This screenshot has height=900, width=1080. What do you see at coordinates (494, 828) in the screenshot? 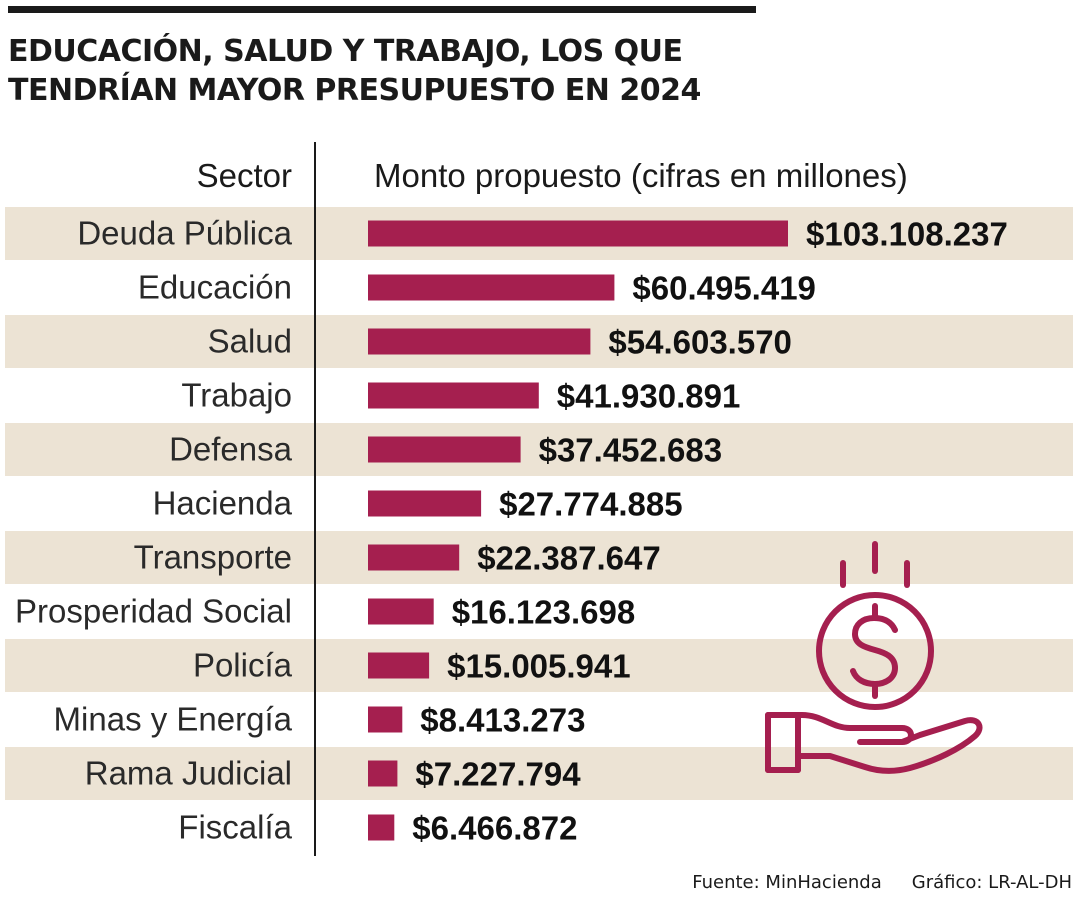
I see `value-label: $6.466.872` at bounding box center [494, 828].